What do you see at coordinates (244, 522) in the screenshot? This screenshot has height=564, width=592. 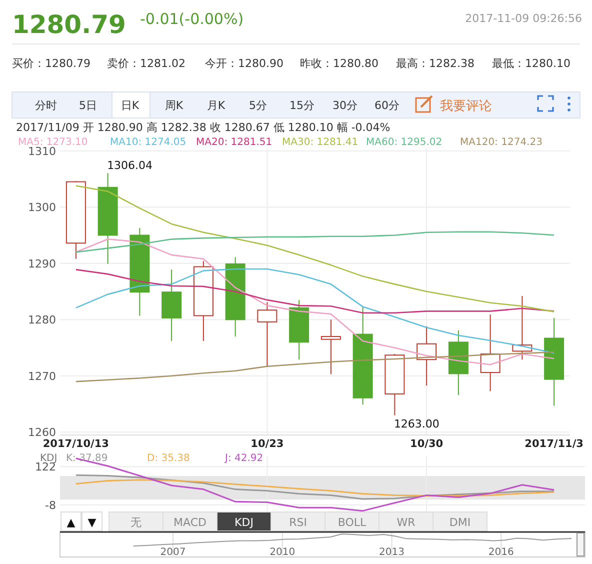 I see `text: KDJ` at bounding box center [244, 522].